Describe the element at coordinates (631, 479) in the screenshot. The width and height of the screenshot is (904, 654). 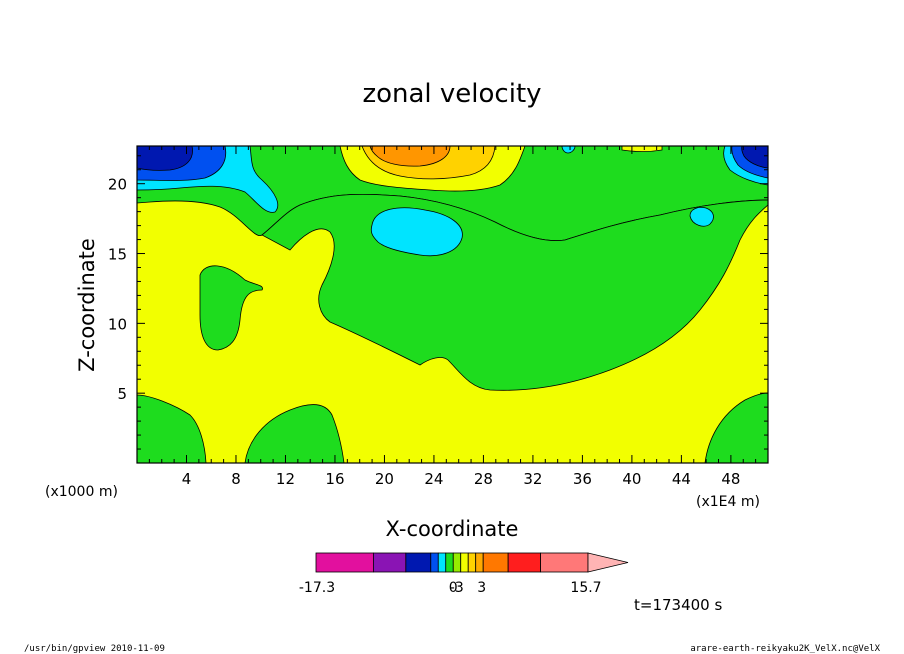
I see `x-tick-label: 40` at that location.